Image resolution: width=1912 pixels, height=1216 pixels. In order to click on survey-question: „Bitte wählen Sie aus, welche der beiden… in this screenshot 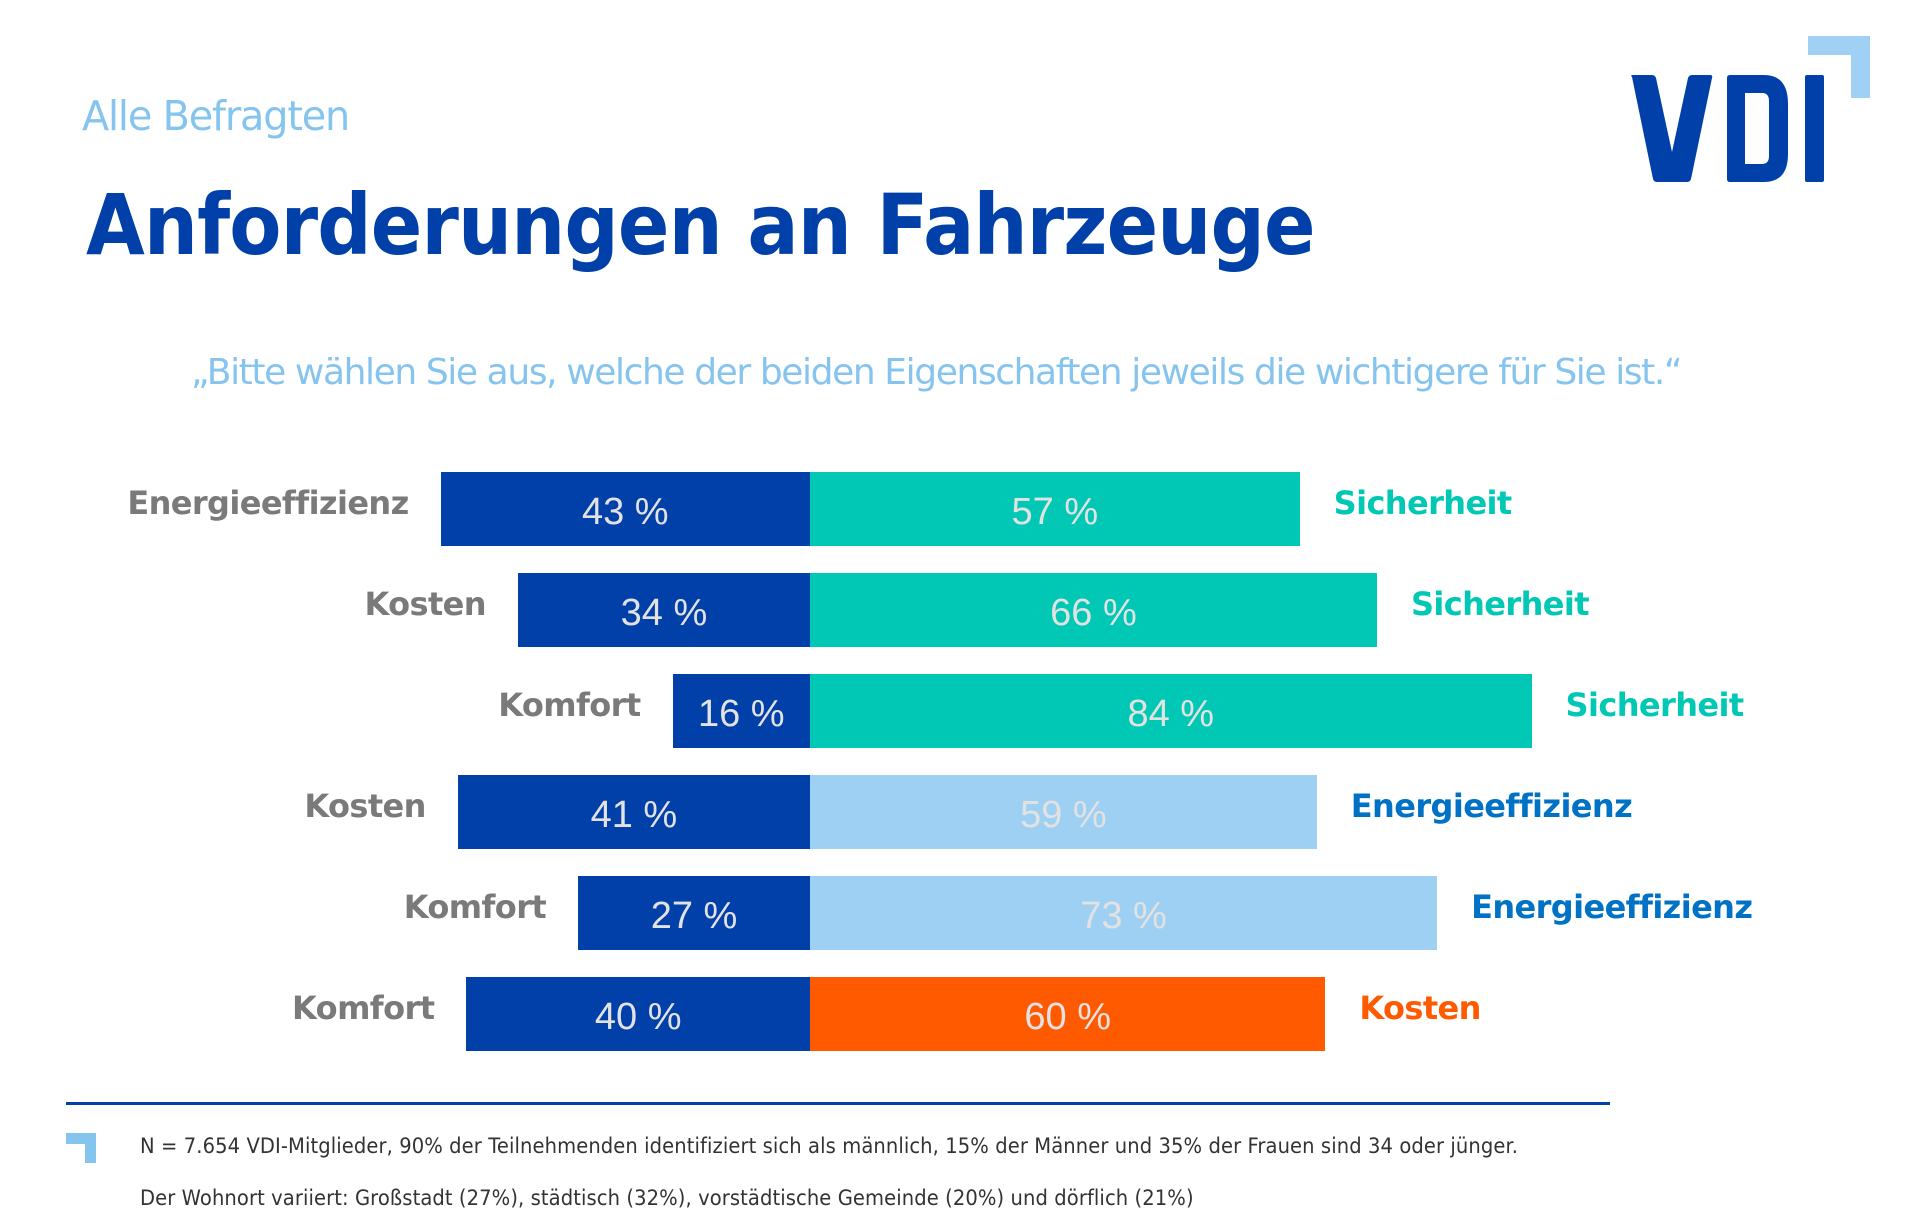, I will do `click(936, 372)`.